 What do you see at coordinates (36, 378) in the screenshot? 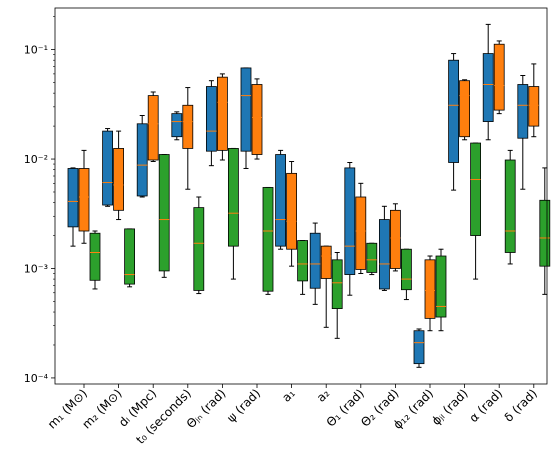
I see `y-tick-label: 10⁻⁴` at bounding box center [36, 378].